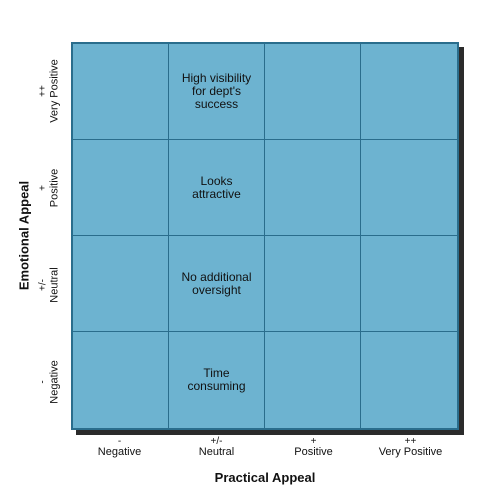  I want to click on y-axis-title: Emotional Appeal, so click(24, 235).